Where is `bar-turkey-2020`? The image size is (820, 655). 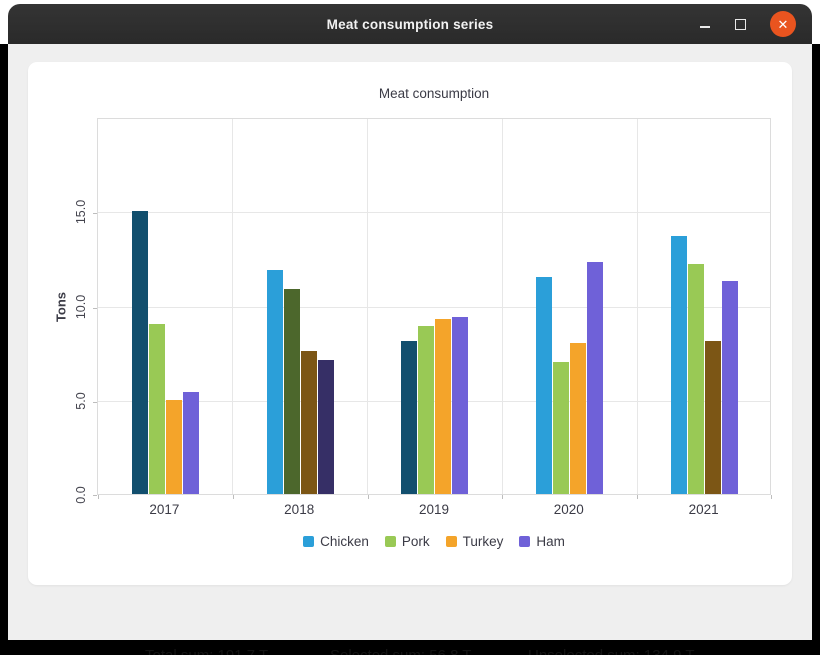 bar-turkey-2020 is located at coordinates (578, 418).